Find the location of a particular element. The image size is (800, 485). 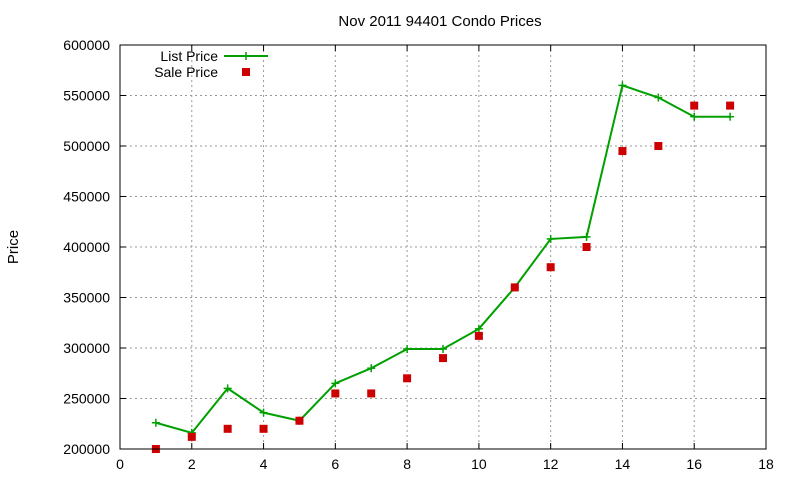

x-tick-label: 2 is located at coordinates (192, 464).